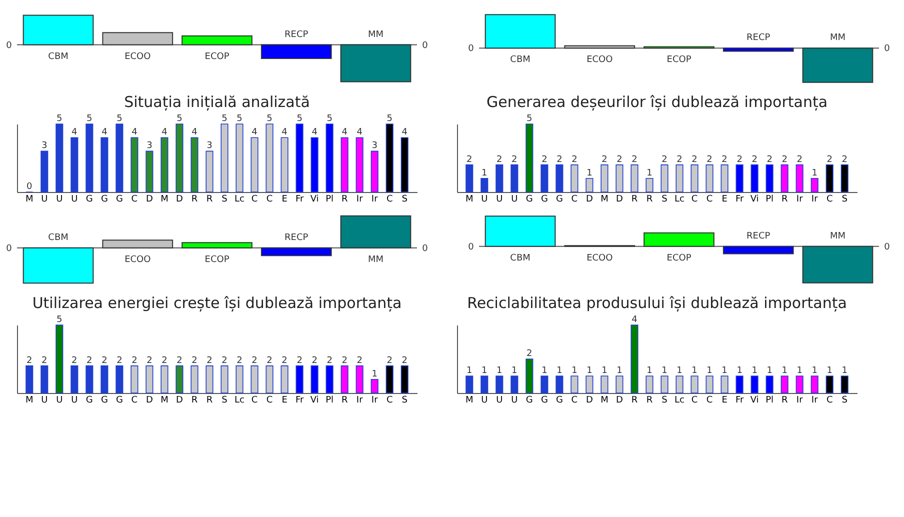 Image resolution: width=904 pixels, height=517 pixels. What do you see at coordinates (239, 199) in the screenshot?
I see `x-tick-label: Lc` at bounding box center [239, 199].